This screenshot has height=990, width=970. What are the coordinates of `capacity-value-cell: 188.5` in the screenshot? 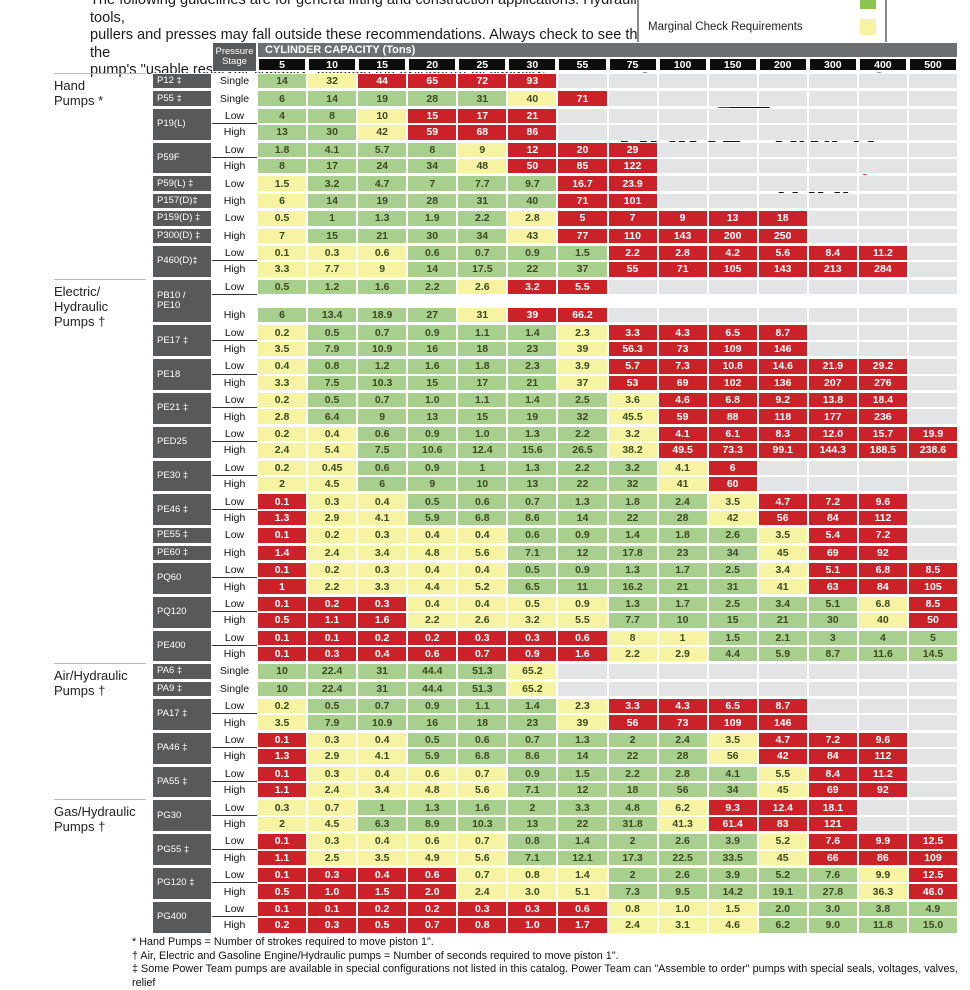 It's located at (882, 450).